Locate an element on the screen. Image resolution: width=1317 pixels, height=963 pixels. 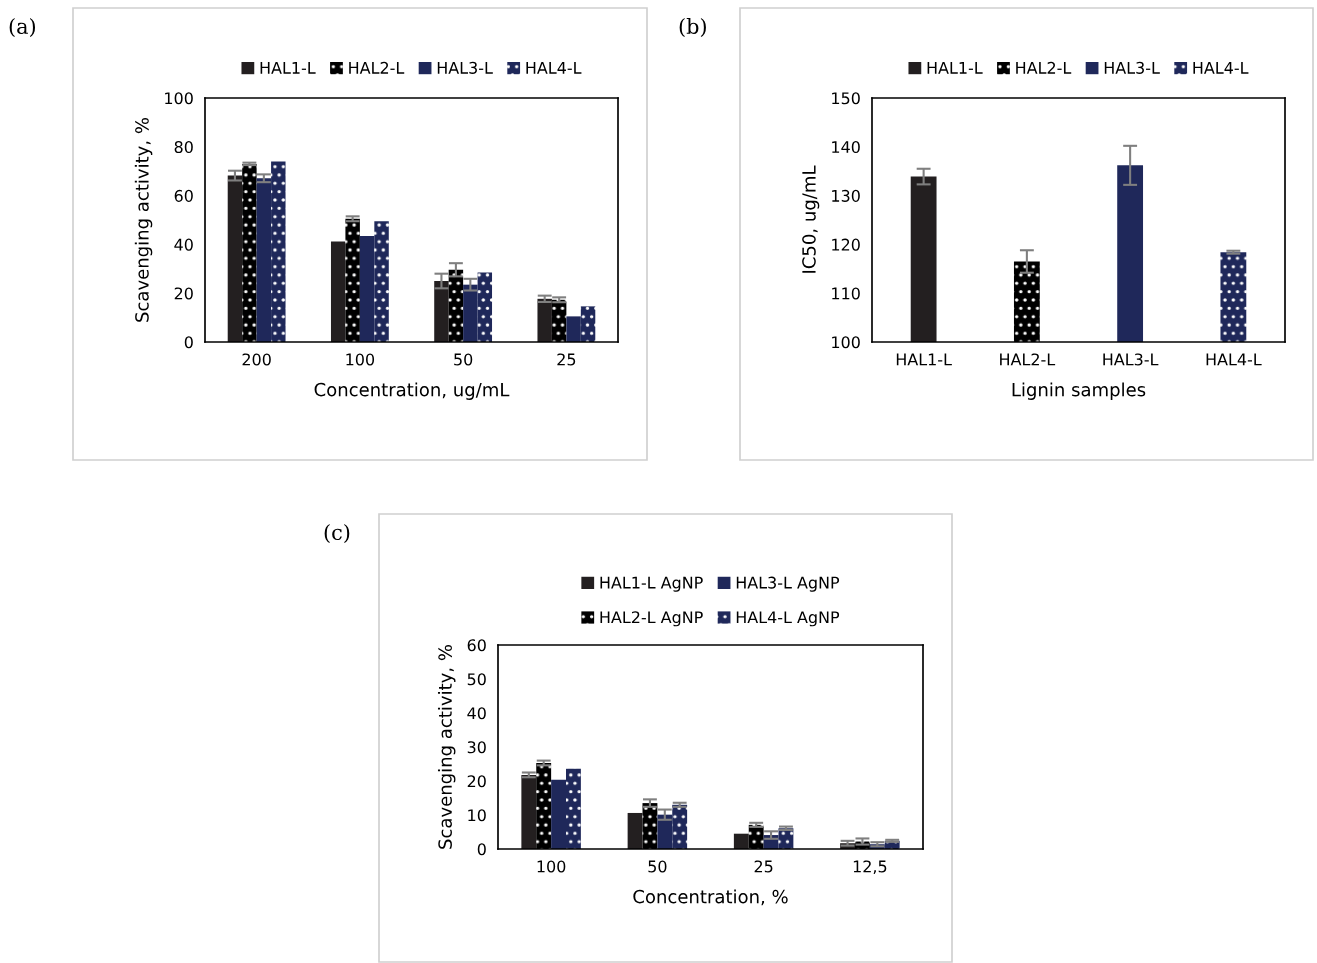
y-tick-label: 30 is located at coordinates (476, 747).